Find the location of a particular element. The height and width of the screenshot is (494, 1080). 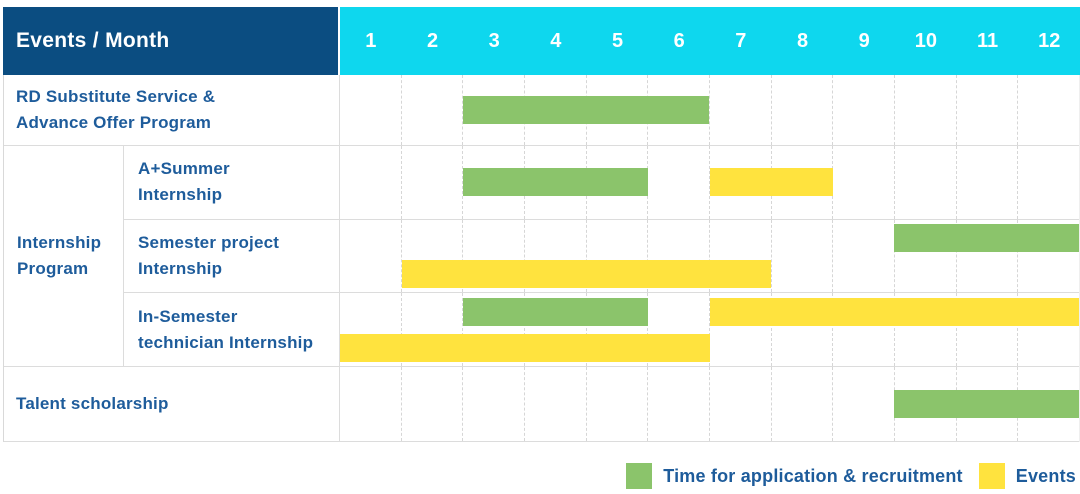

month-header-cell-10: 10 is located at coordinates (925, 40).